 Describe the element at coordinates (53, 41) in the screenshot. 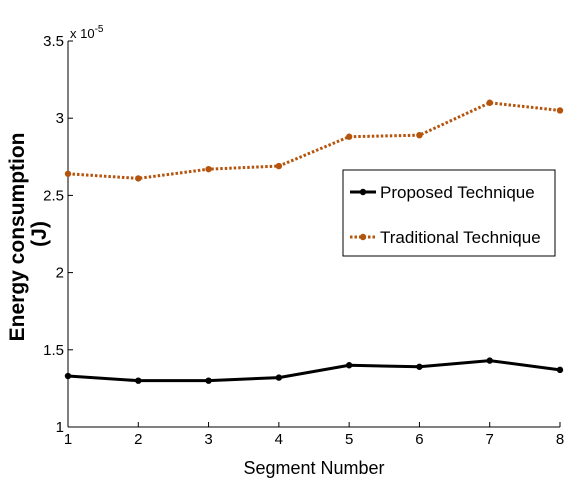

I see `y-tick-label: 3.5` at that location.